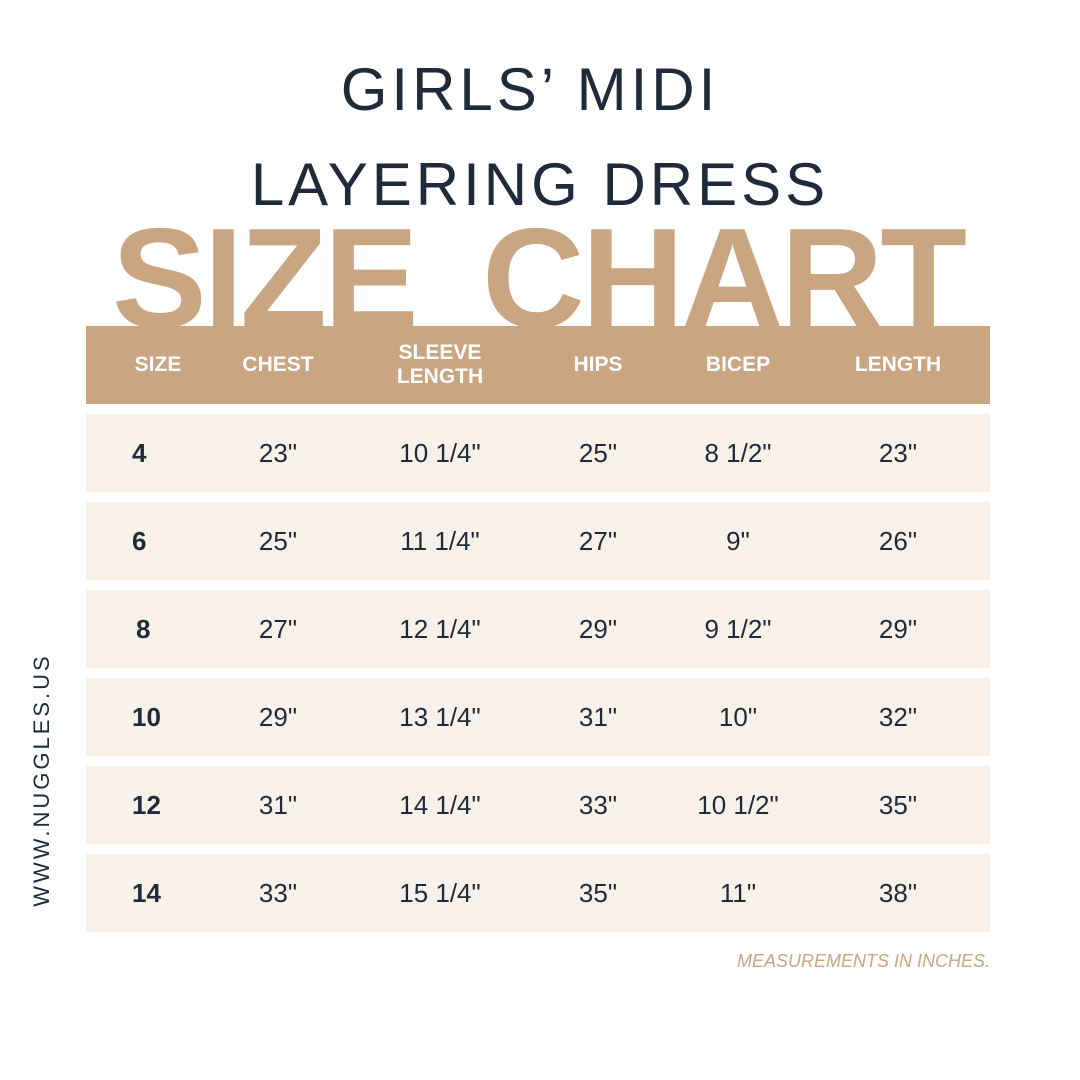 The width and height of the screenshot is (1080, 1080). Describe the element at coordinates (539, 278) in the screenshot. I see `size-chart-banner: SIZE CHART` at that location.